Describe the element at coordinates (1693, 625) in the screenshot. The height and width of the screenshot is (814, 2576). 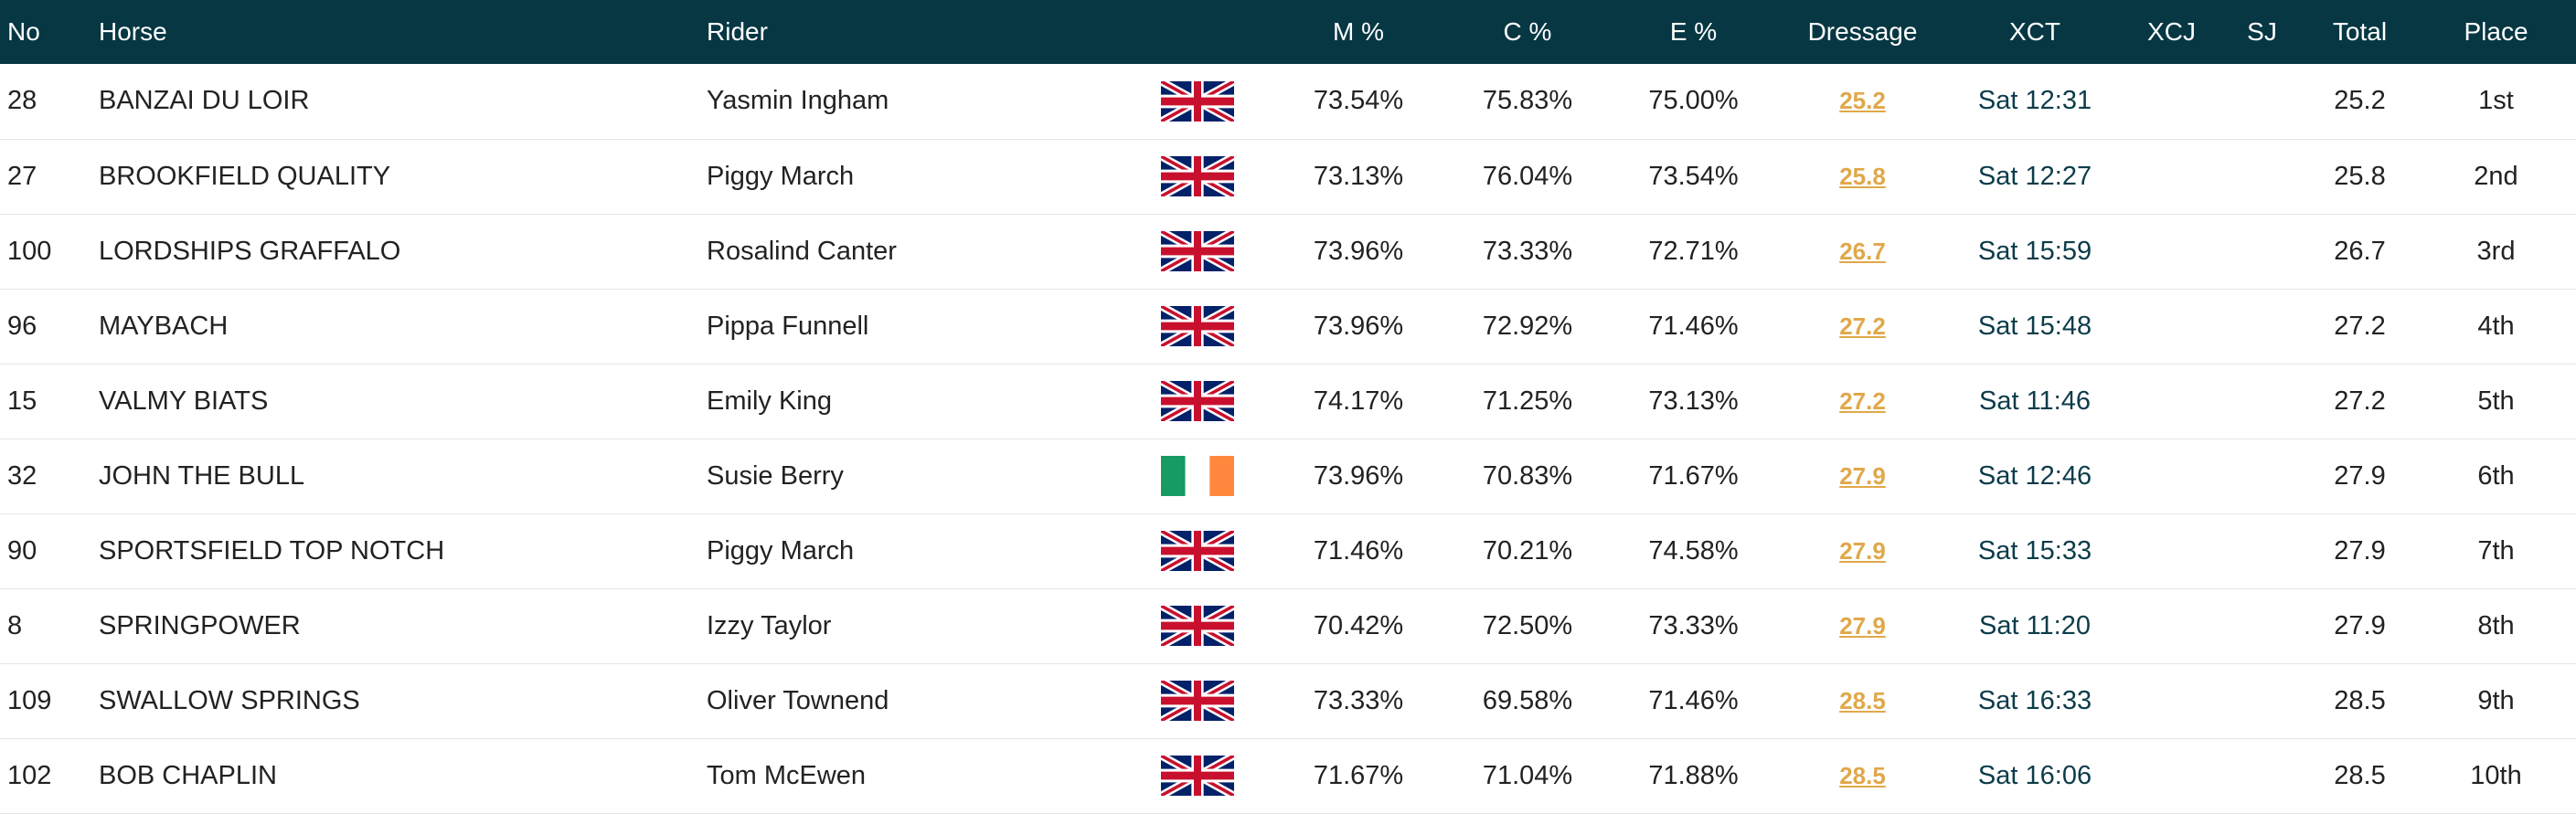
I see `cell-e: 73.33%` at that location.